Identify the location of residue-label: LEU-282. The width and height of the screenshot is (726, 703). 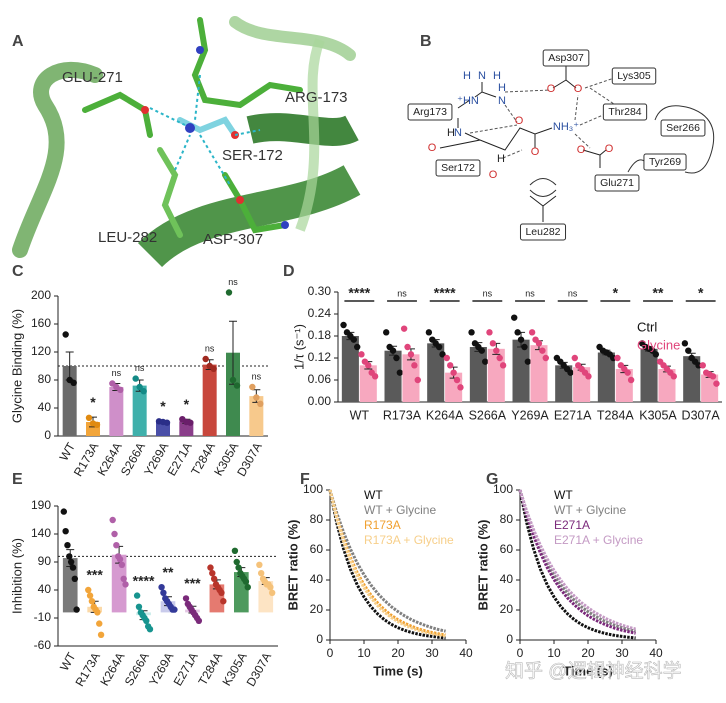
(127, 237).